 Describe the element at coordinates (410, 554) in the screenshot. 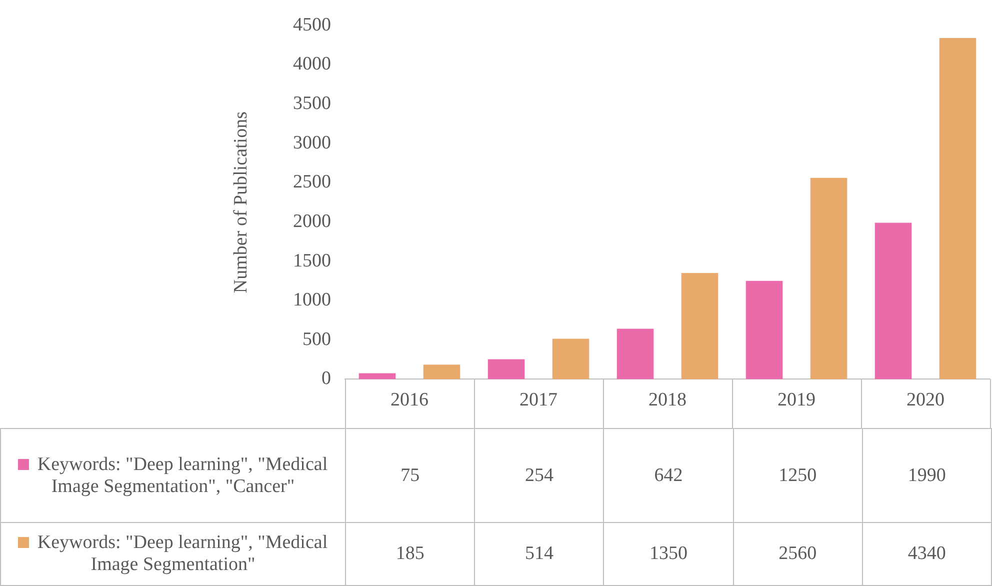

I see `data-label: 185` at that location.